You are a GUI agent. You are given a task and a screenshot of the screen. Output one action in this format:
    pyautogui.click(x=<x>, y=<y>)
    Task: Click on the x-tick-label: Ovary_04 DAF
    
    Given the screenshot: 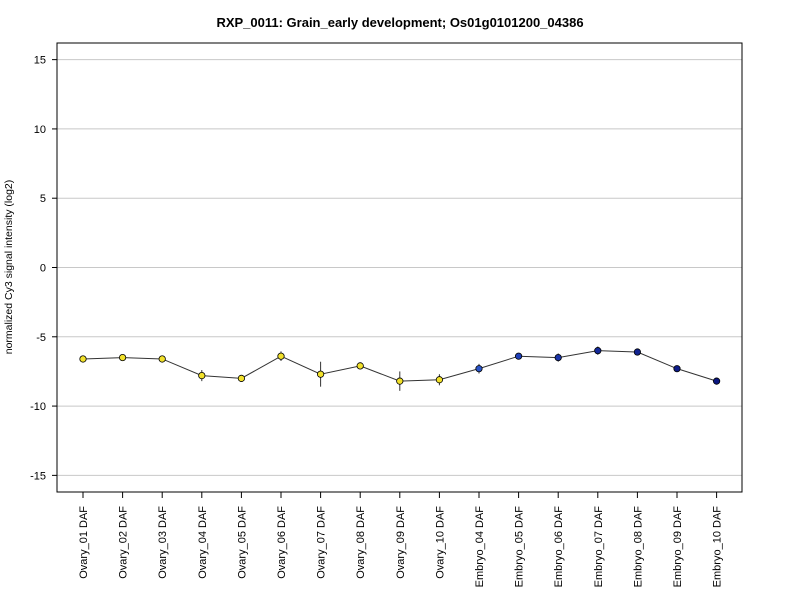 What is the action you would take?
    pyautogui.click(x=203, y=542)
    